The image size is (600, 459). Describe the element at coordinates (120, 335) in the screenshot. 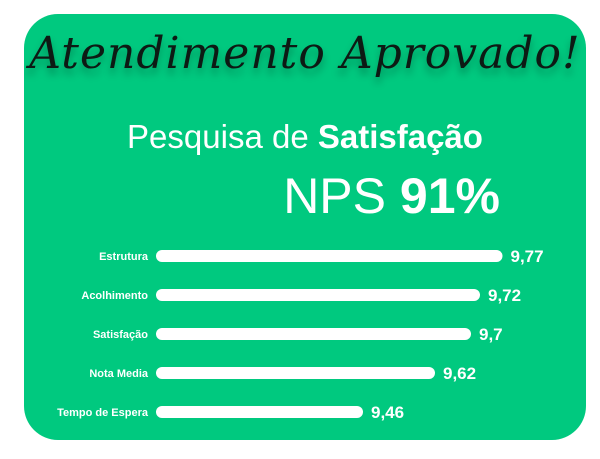

I see `bar-label: Satisfação` at that location.